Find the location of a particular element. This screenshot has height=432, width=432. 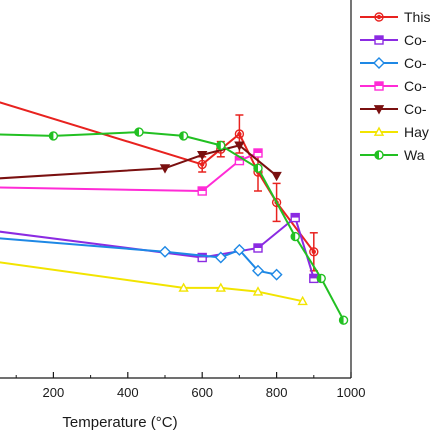

legend-item: Wa is located at coordinates (392, 155).